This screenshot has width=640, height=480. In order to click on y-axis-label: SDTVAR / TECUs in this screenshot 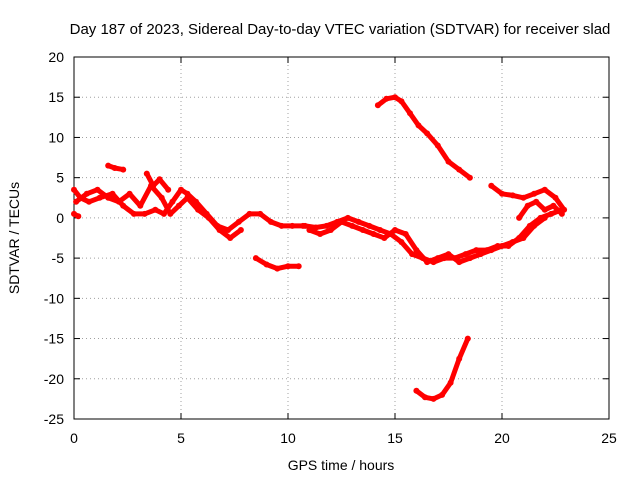, I will do `click(14, 238)`.